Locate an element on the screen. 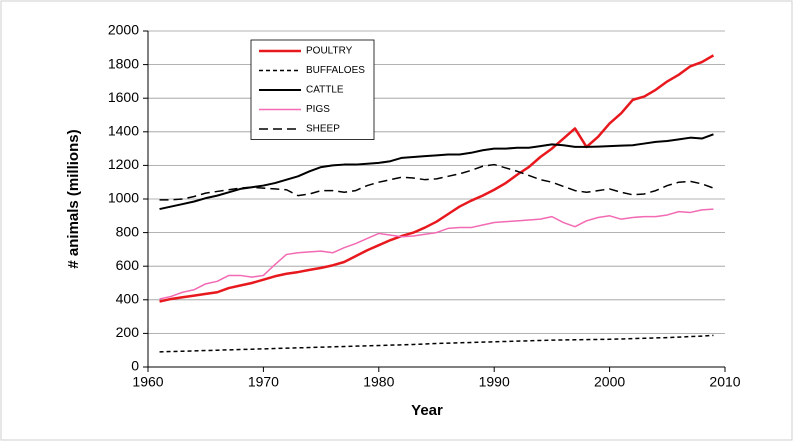 Image resolution: width=794 pixels, height=442 pixels. x-tick-label: 2000 is located at coordinates (609, 382).